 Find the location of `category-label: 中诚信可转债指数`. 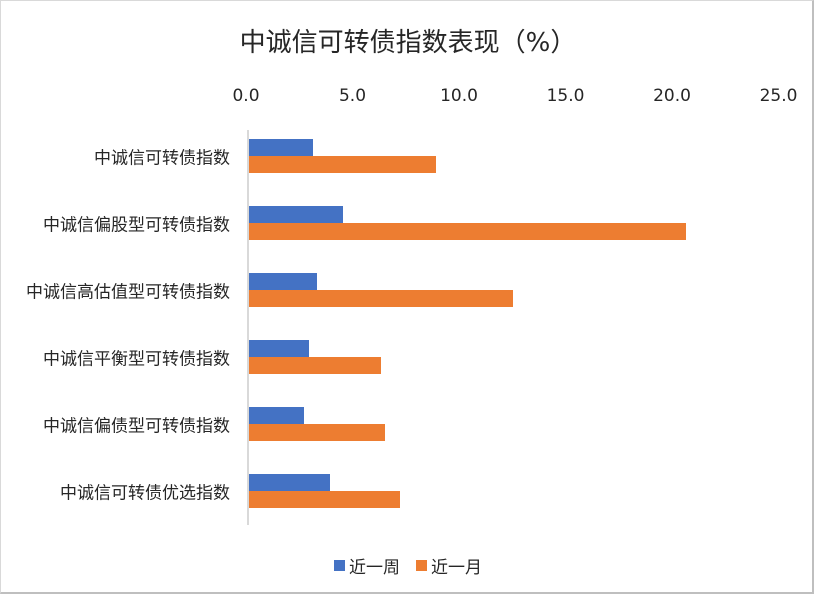

category-label: 中诚信可转债指数 is located at coordinates (162, 158).